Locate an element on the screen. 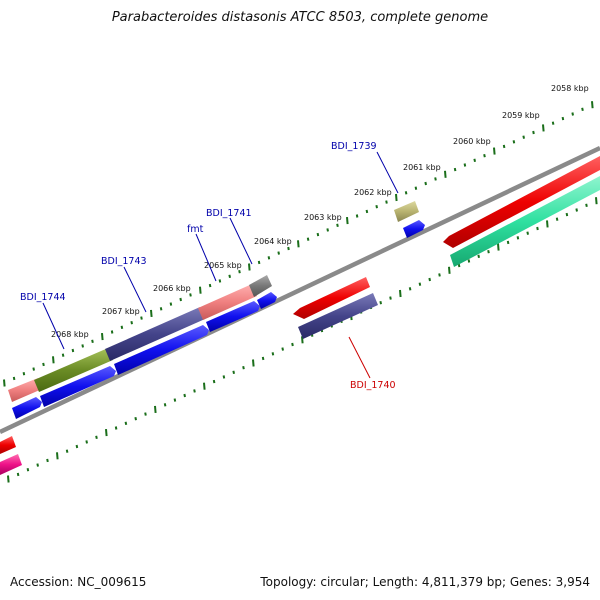 The width and height of the screenshot is (600, 600). kbp-label: 2061 kbp is located at coordinates (422, 167).